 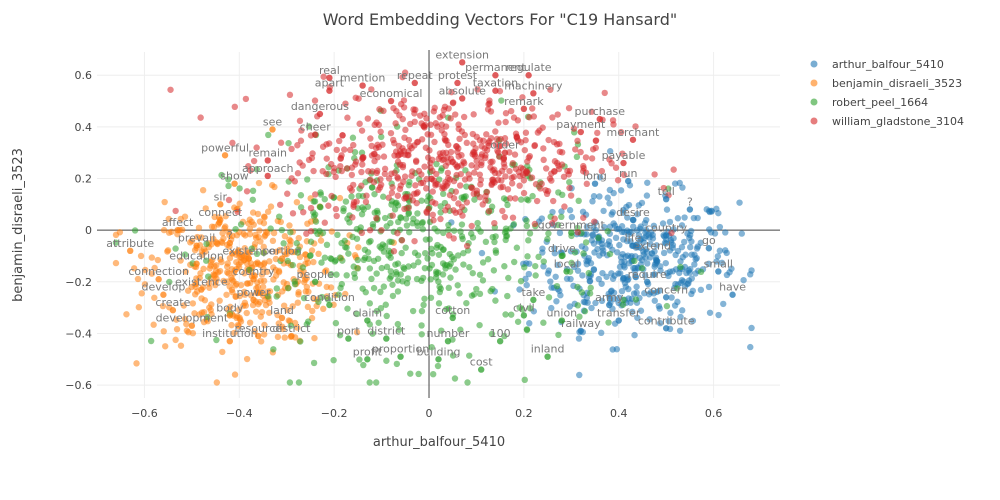 I want to click on legend-item: robert_peel_1664, so click(x=869, y=102).